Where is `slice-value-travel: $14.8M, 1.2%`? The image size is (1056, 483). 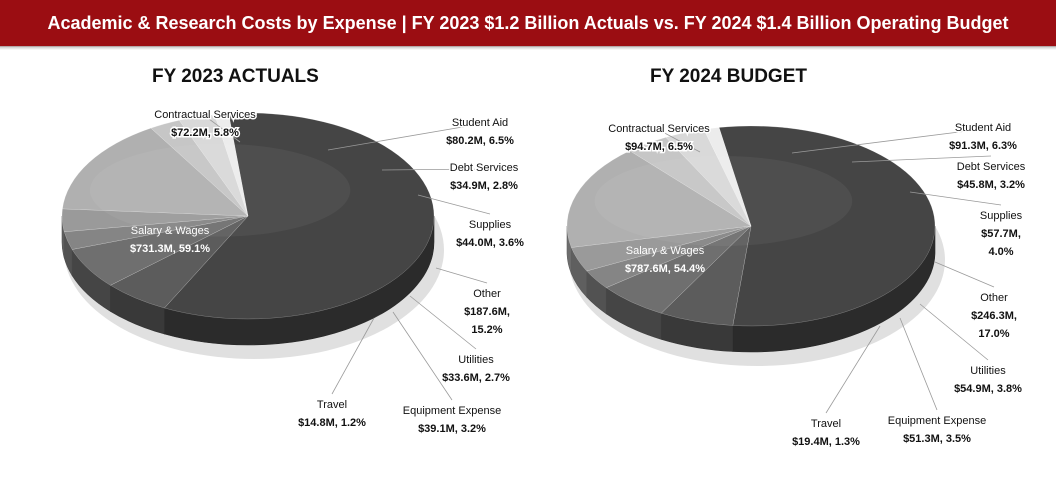
slice-value-travel: $14.8M, 1.2% is located at coordinates (332, 423).